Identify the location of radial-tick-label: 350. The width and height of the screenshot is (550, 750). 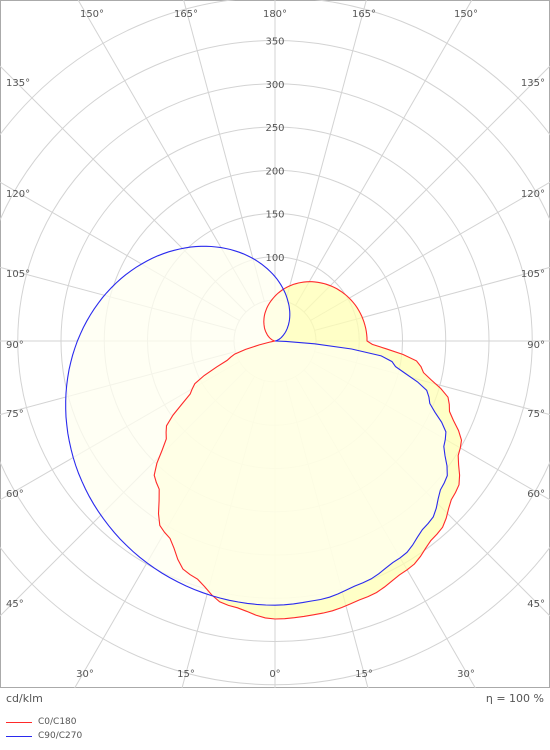
(274, 42).